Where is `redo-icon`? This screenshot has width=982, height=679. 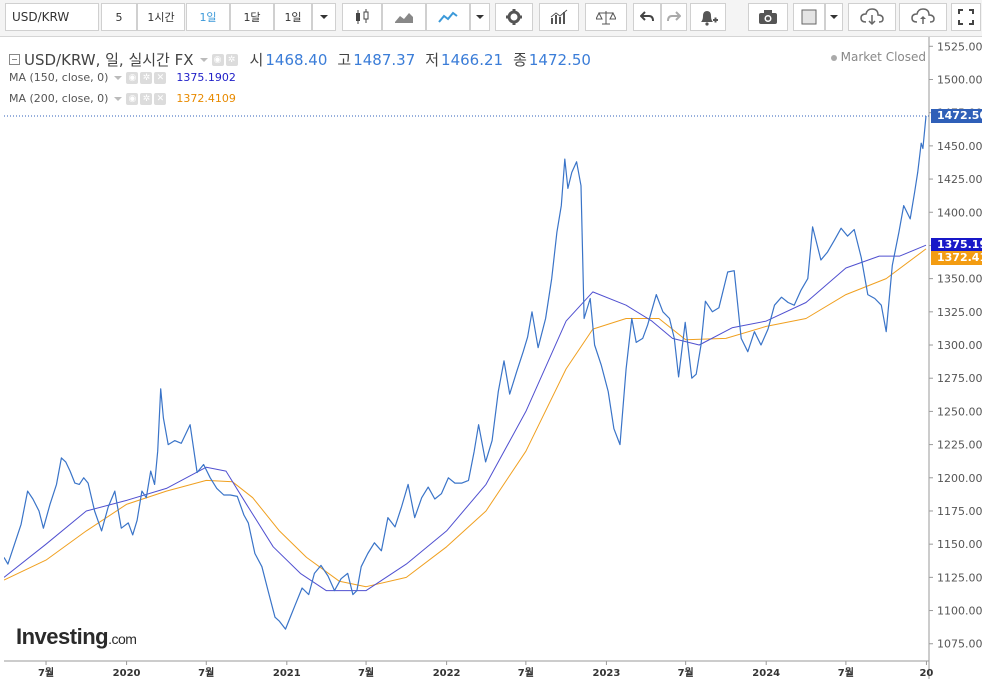 redo-icon is located at coordinates (674, 16).